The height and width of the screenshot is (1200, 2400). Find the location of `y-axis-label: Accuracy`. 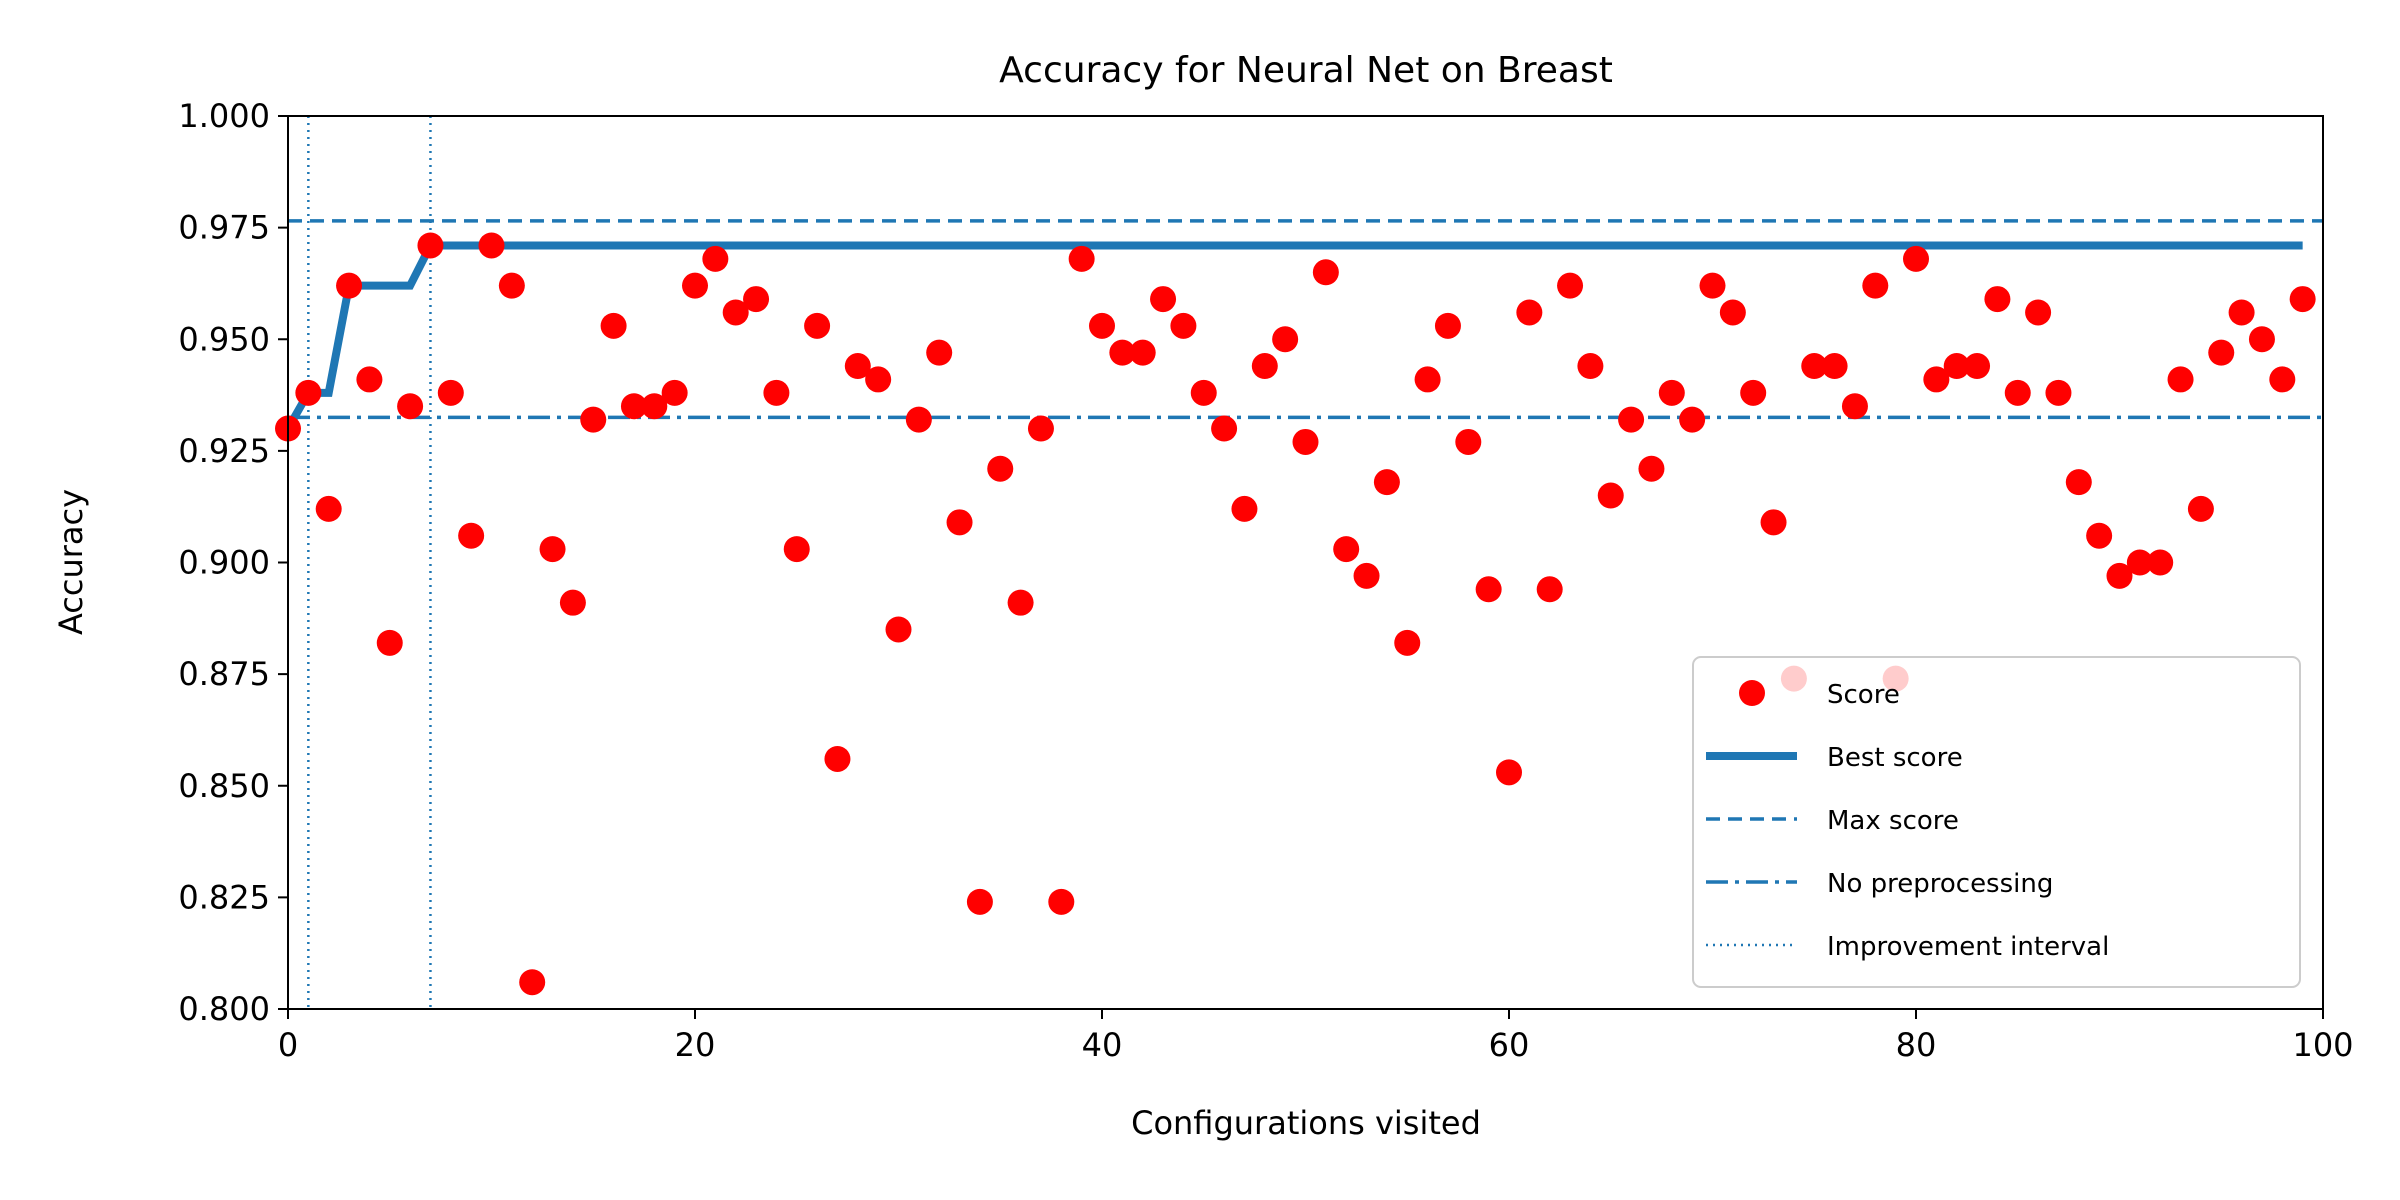

y-axis-label: Accuracy is located at coordinates (71, 562).